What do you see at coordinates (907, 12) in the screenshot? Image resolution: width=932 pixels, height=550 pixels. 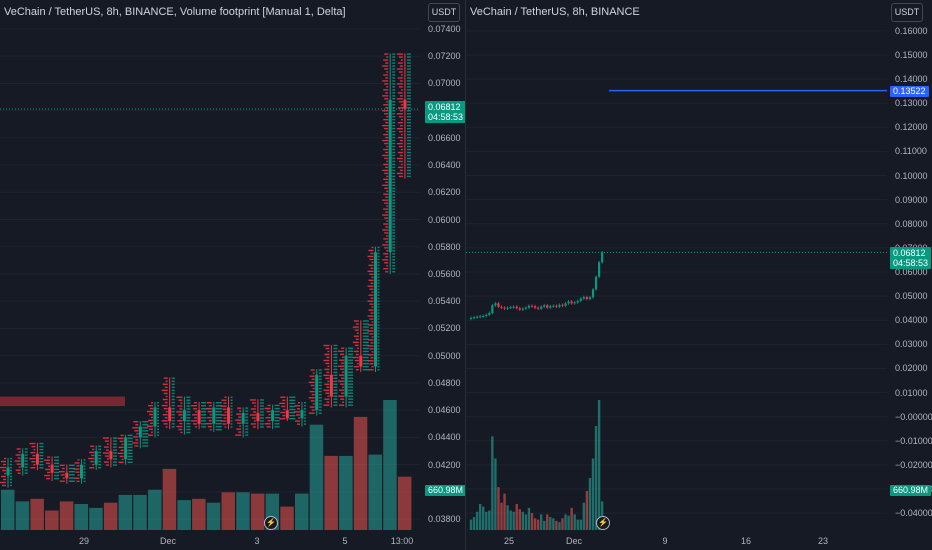 I see `right-currency-button: USDT` at bounding box center [907, 12].